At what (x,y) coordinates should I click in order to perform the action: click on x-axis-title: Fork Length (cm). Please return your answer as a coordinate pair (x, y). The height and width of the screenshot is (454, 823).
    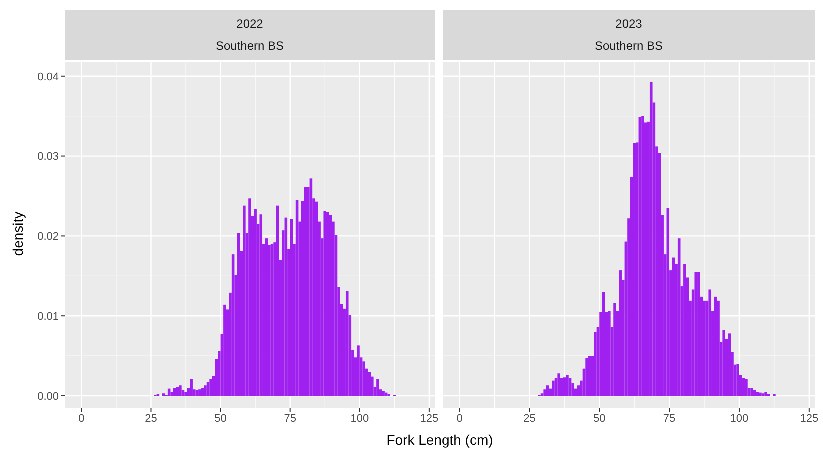
    Looking at the image, I should click on (440, 440).